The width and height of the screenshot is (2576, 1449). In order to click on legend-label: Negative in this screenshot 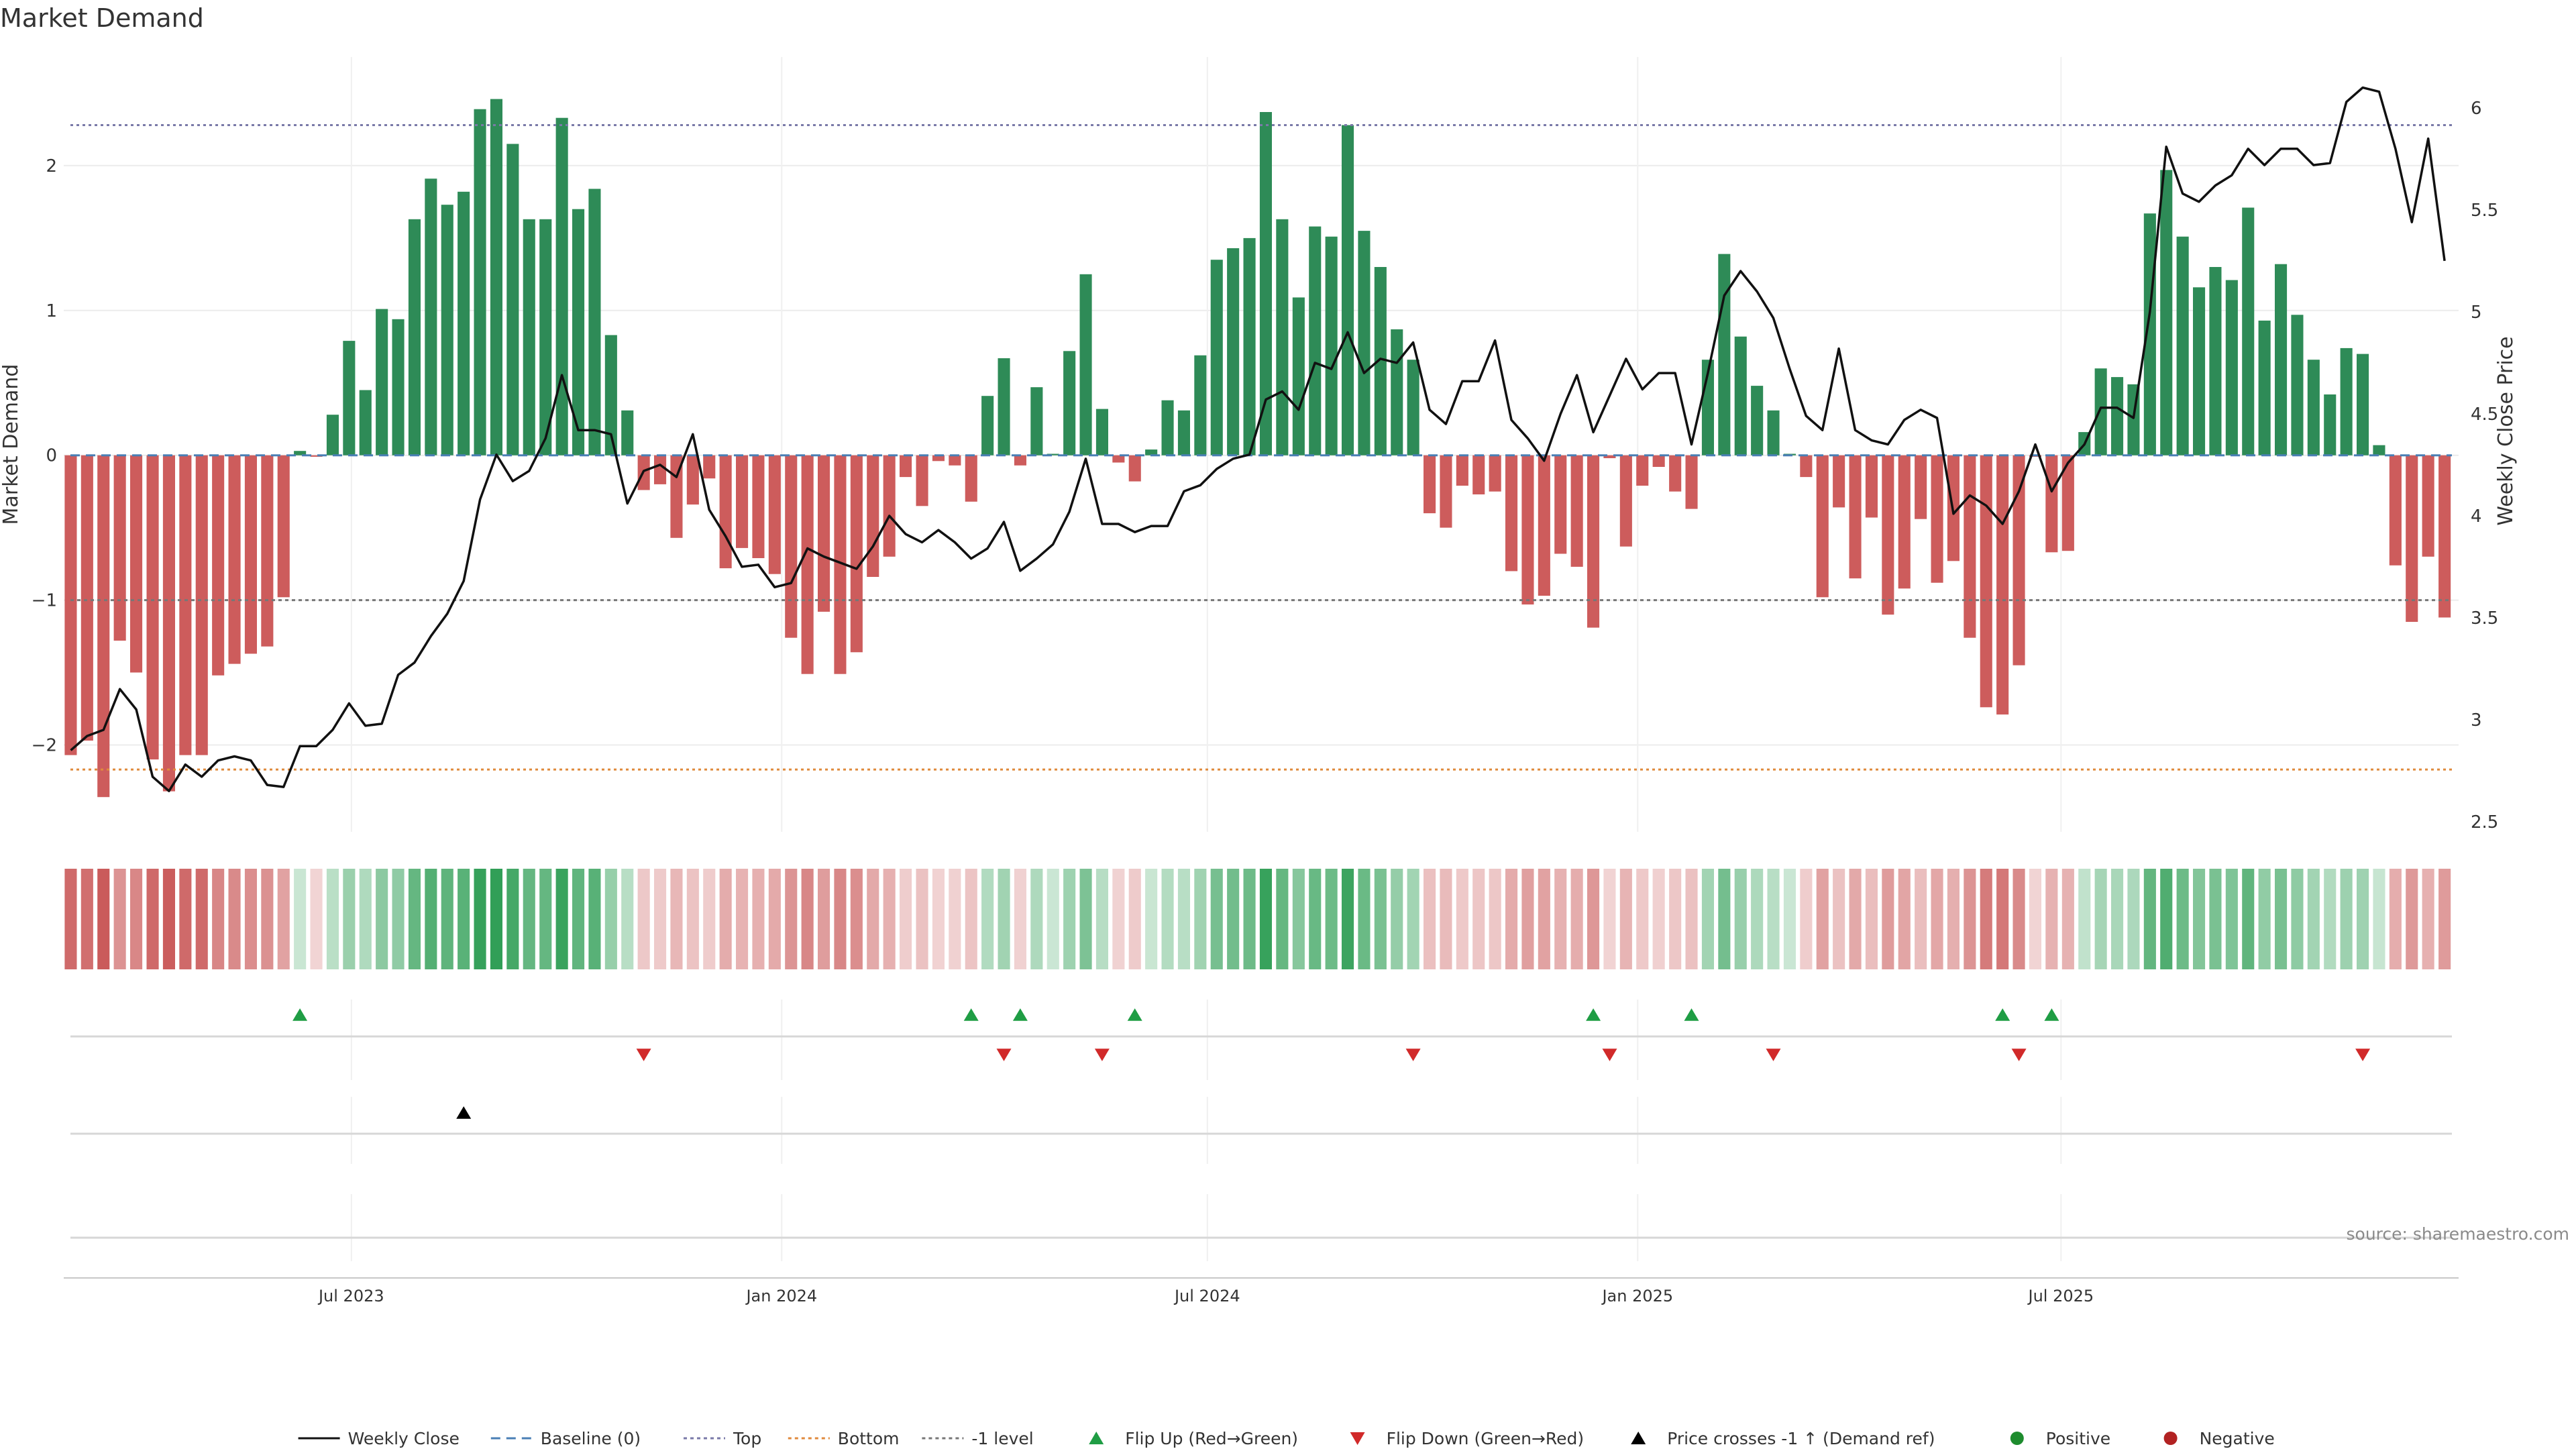, I will do `click(2237, 1438)`.